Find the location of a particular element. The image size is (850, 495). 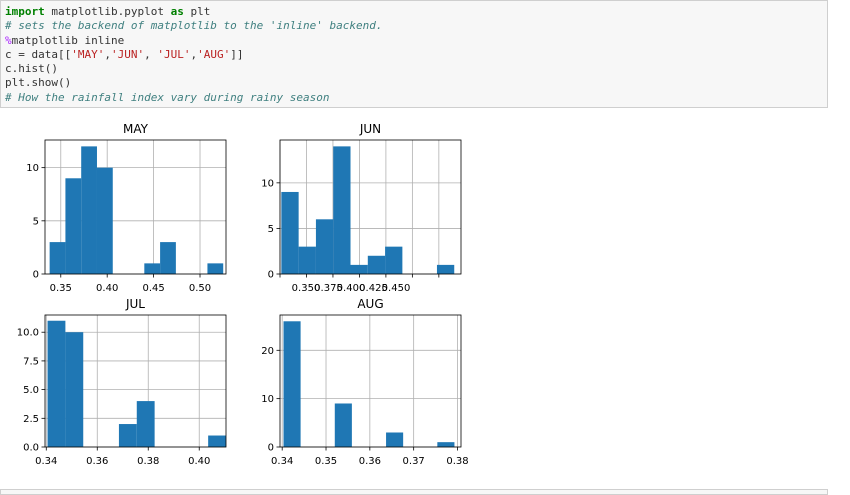

histogram-jul: JUL 0.34 0.36 0.38 0.40 0.0 2.5 5.0 7.5 10.0 is located at coordinates (122, 382).